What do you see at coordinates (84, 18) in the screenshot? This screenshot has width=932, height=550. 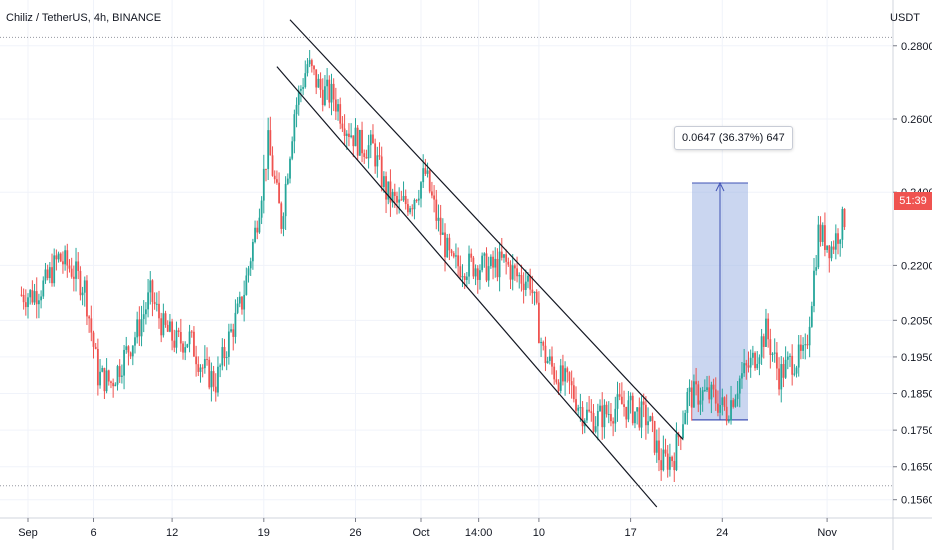 I see `symbol-title: Chiliz / TetherUS, 4h, BINANCE` at bounding box center [84, 18].